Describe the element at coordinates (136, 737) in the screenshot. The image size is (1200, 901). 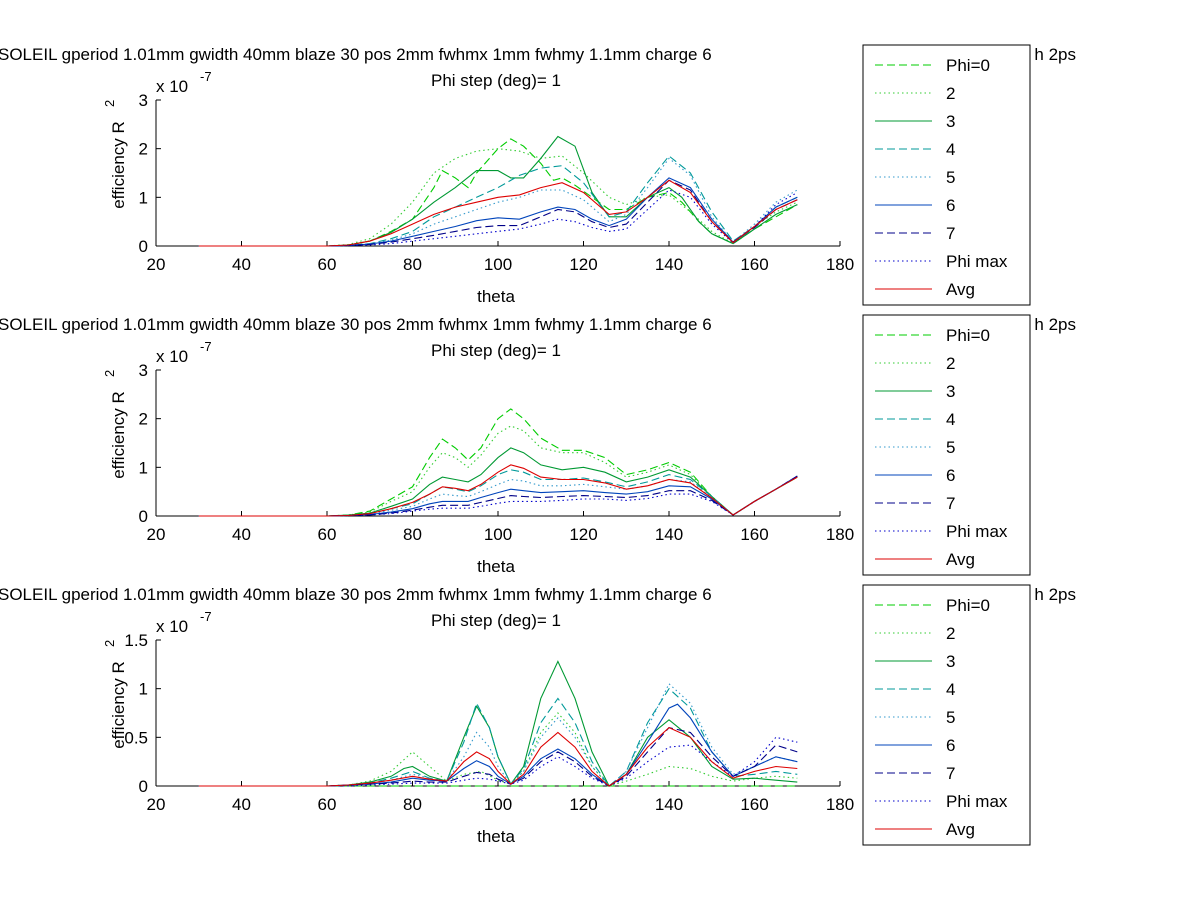
I see `y-tick-label: 0.5` at that location.